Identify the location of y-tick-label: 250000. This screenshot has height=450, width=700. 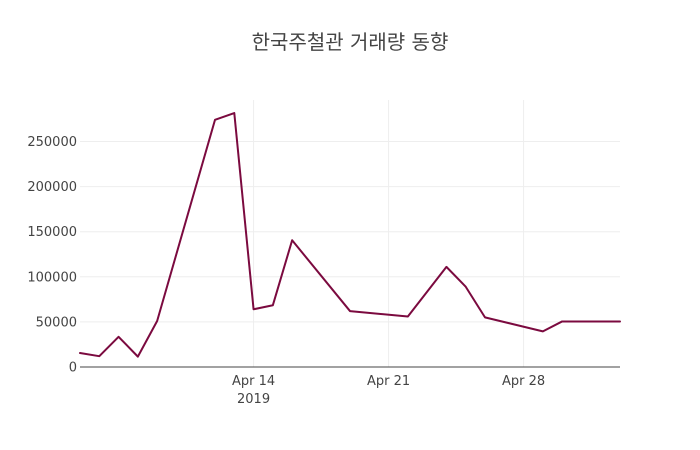
(52, 142).